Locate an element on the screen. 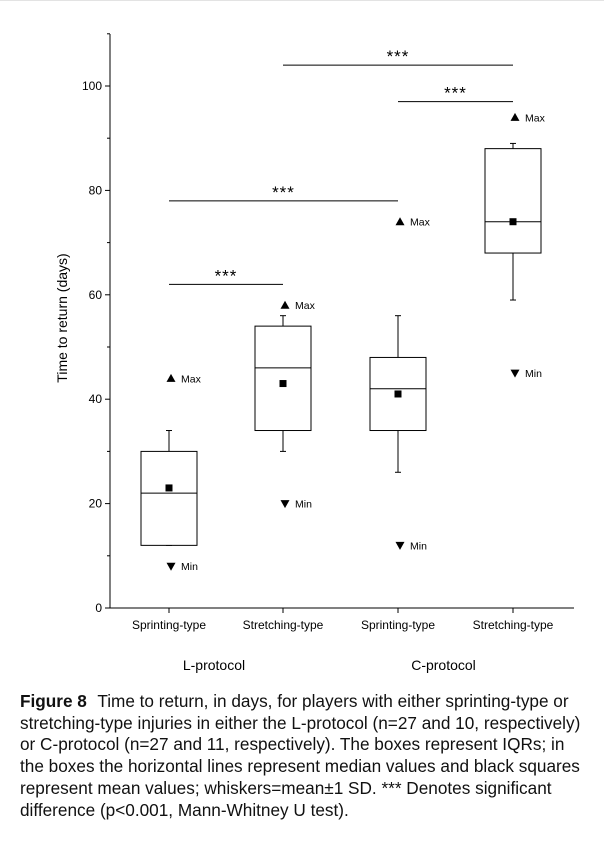  y-tick-label: 20 is located at coordinates (96, 504).